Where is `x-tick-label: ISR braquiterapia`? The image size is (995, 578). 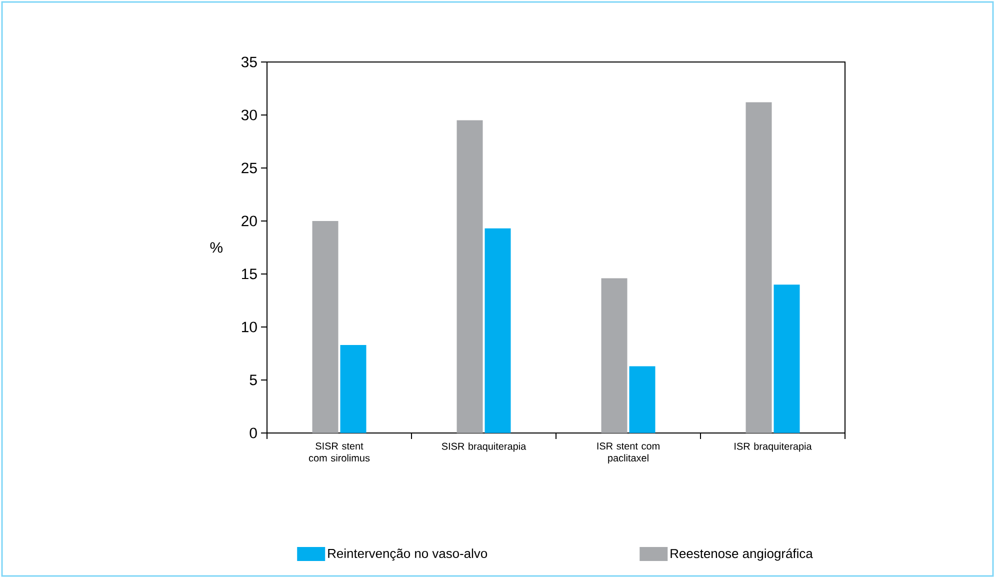
x-tick-label: ISR braquiterapia is located at coordinates (773, 447).